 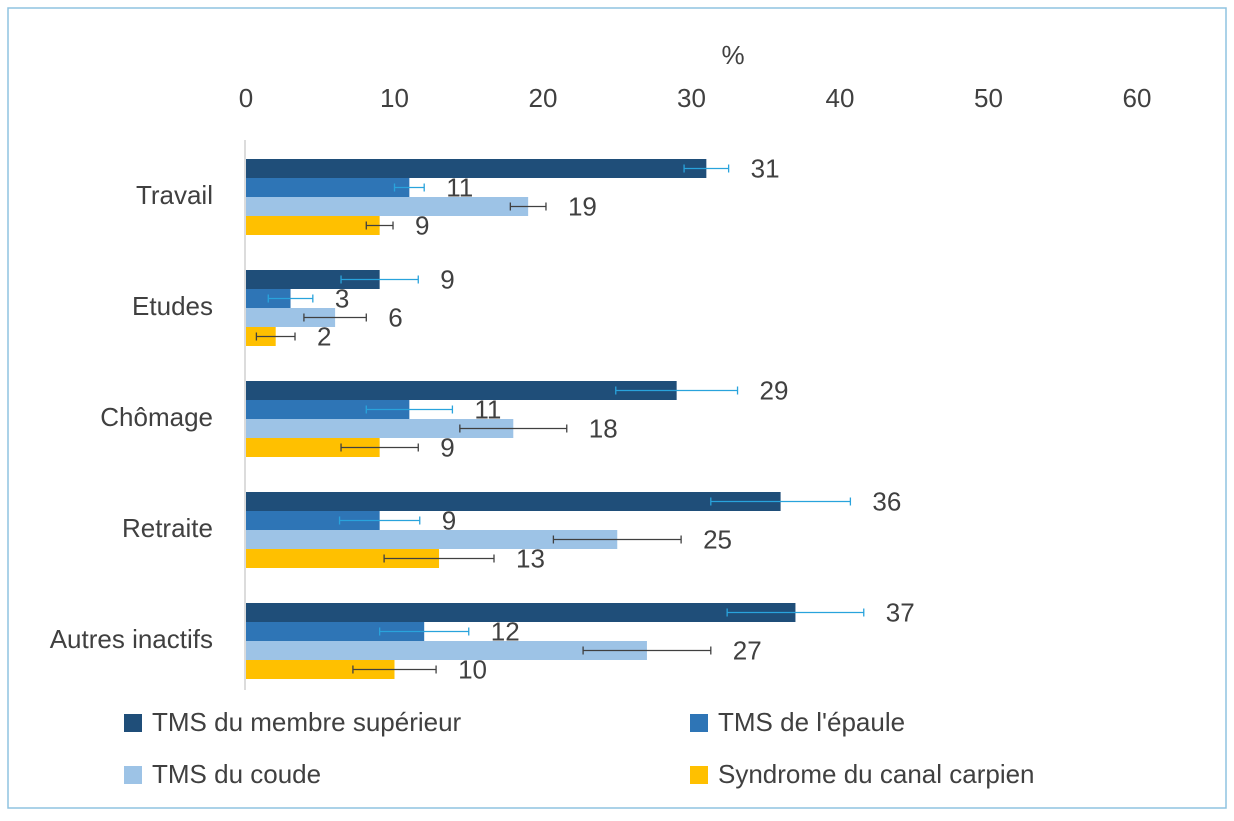 What do you see at coordinates (774, 390) in the screenshot?
I see `data-label: 29` at bounding box center [774, 390].